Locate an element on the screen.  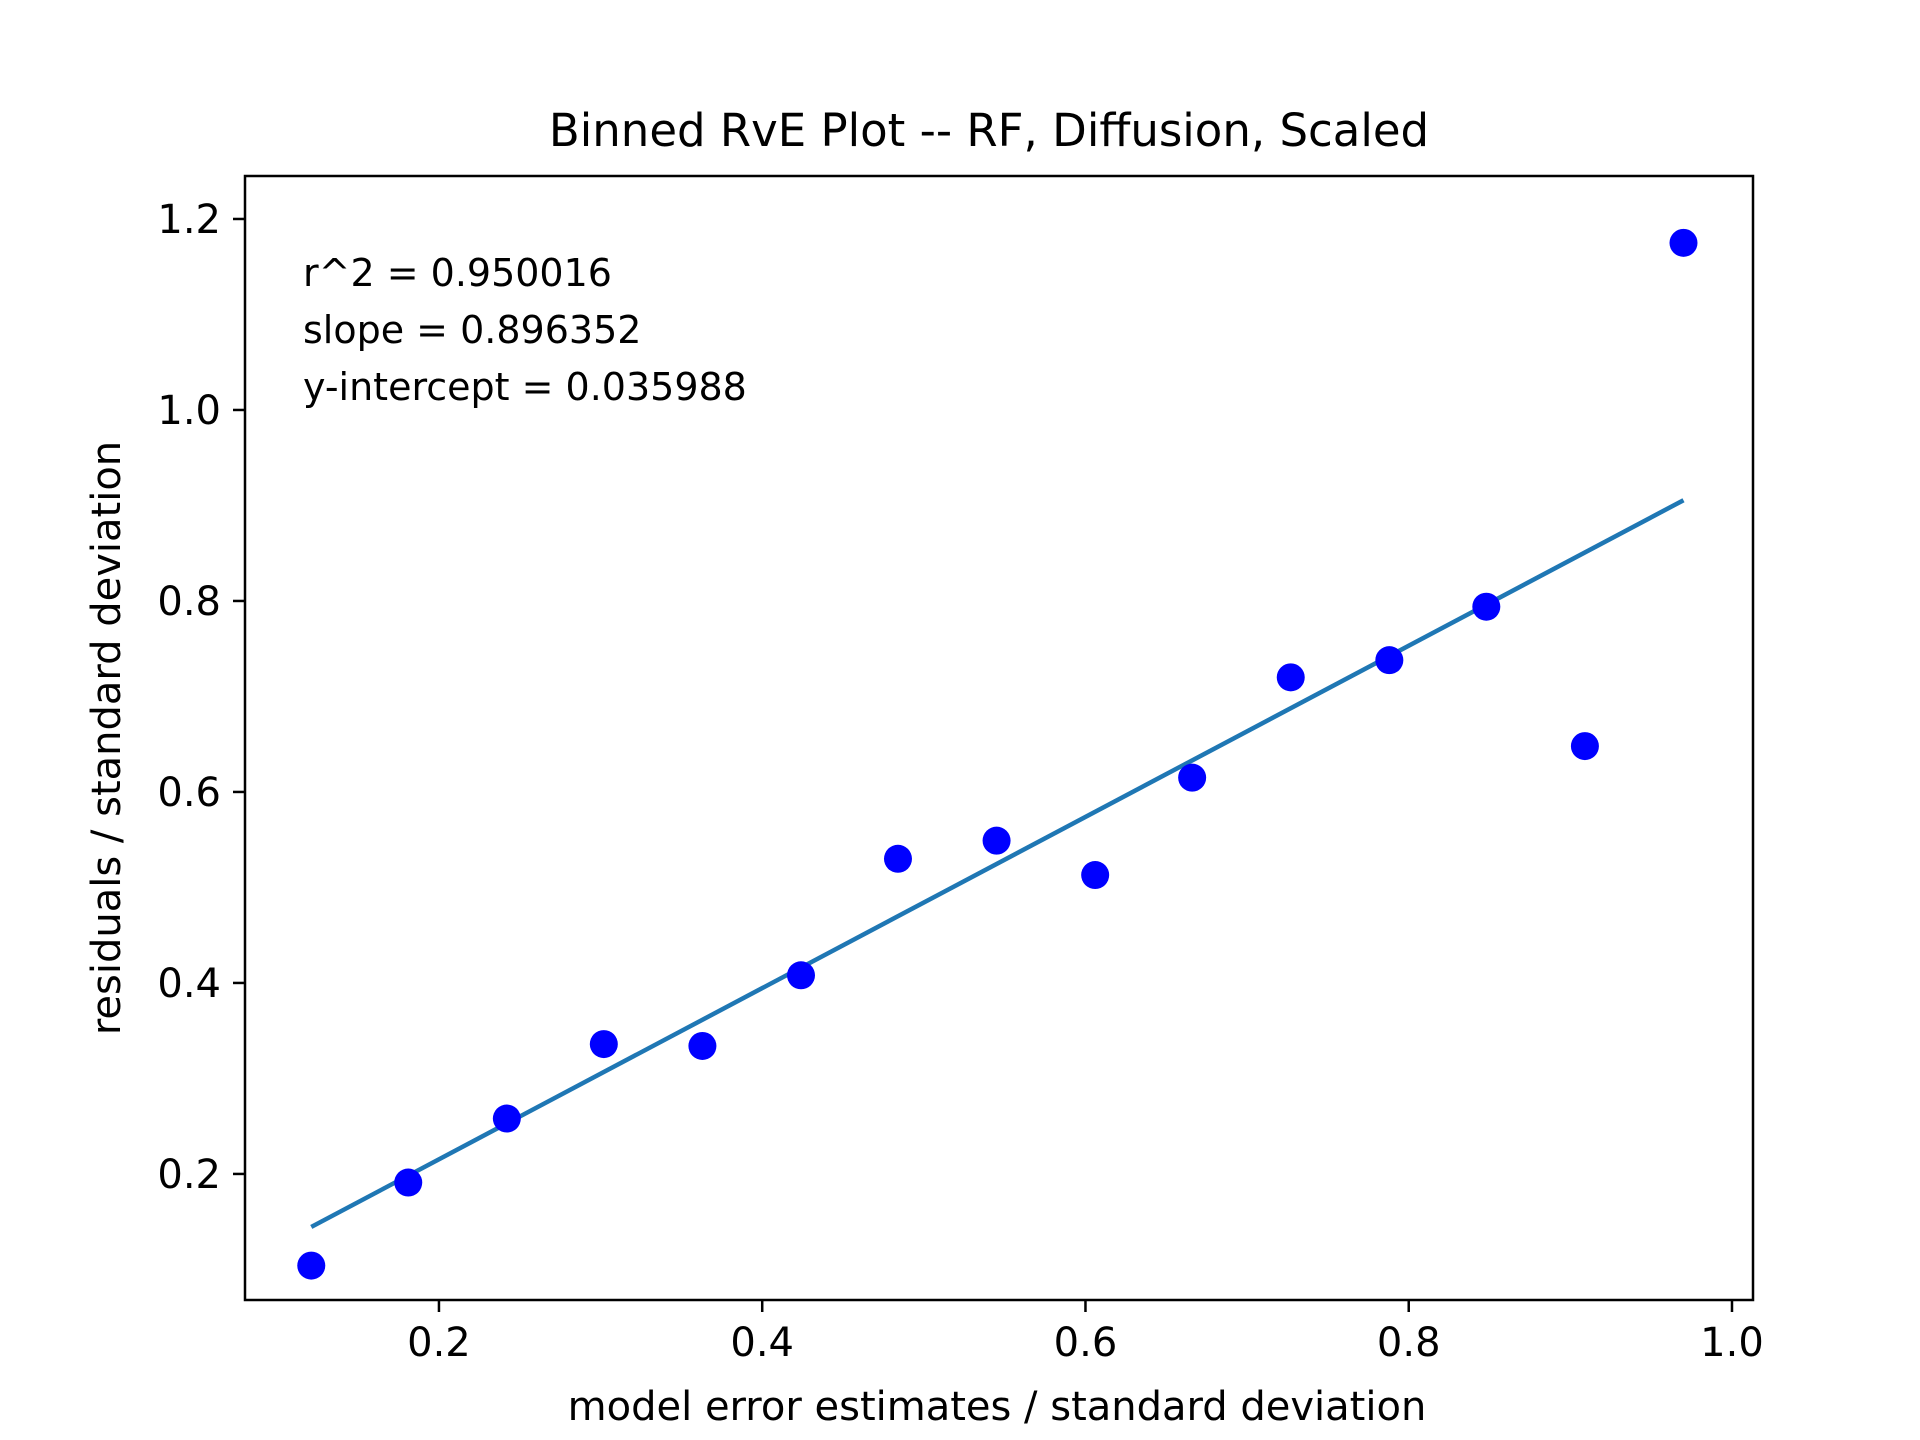
x-tick-label: 0.8 is located at coordinates (1409, 1343).